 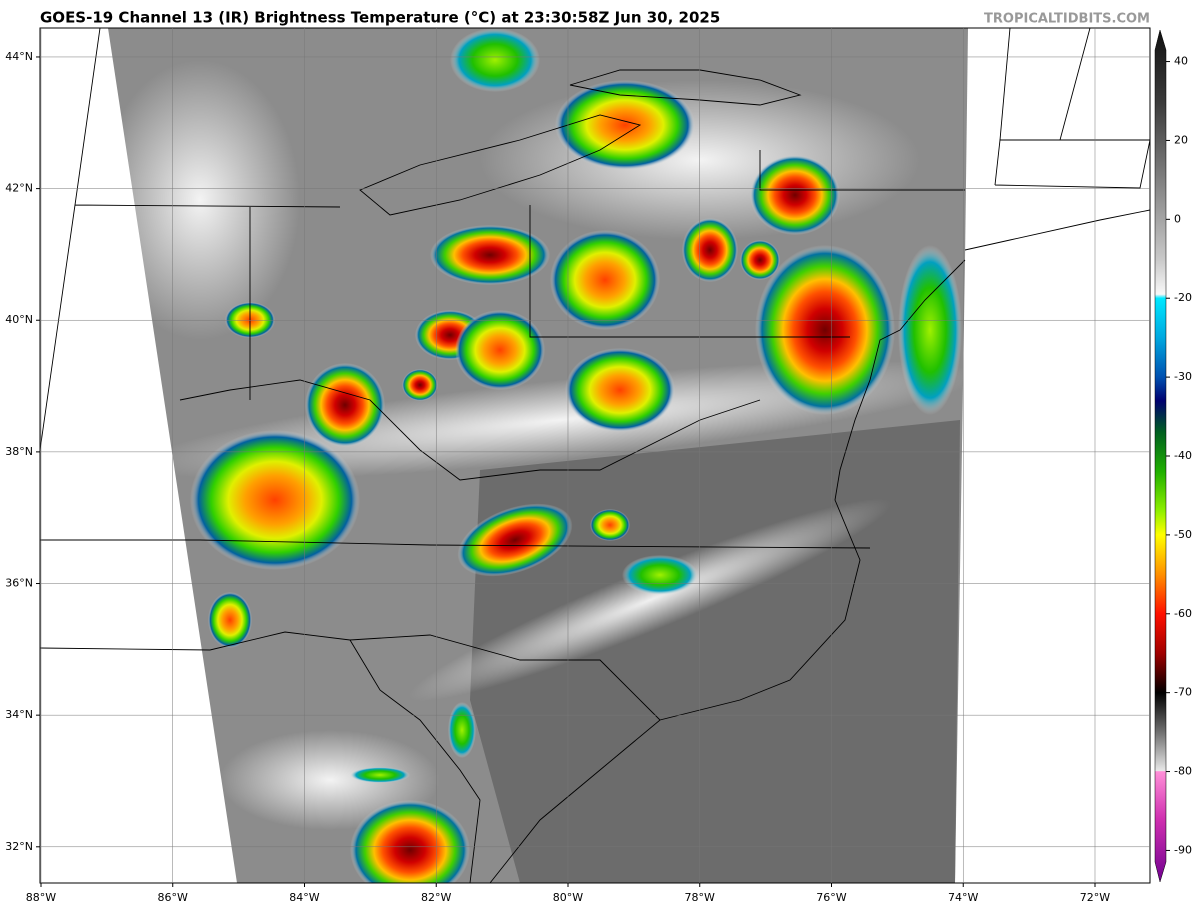 What do you see at coordinates (1067, 19) in the screenshot?
I see `credit: TROPICALTIDBITS.COM` at bounding box center [1067, 19].